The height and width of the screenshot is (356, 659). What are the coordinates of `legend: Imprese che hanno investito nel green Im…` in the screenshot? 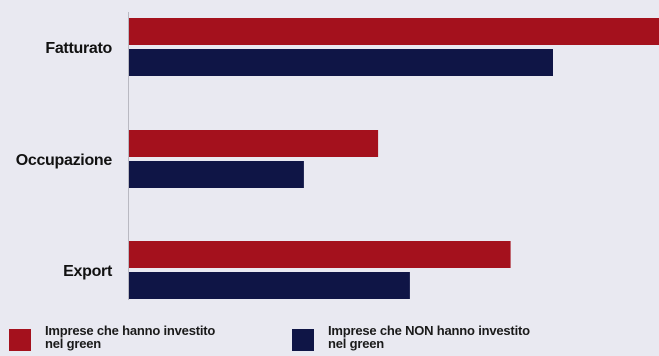 It's located at (329, 340).